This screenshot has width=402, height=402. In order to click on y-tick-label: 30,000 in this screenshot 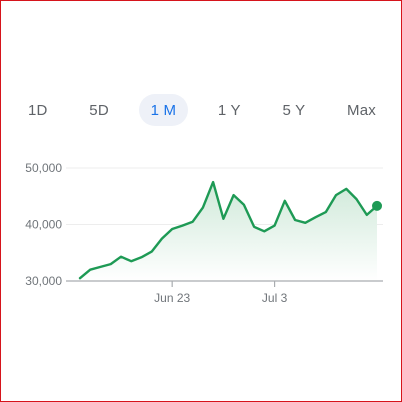, I will do `click(43, 281)`.